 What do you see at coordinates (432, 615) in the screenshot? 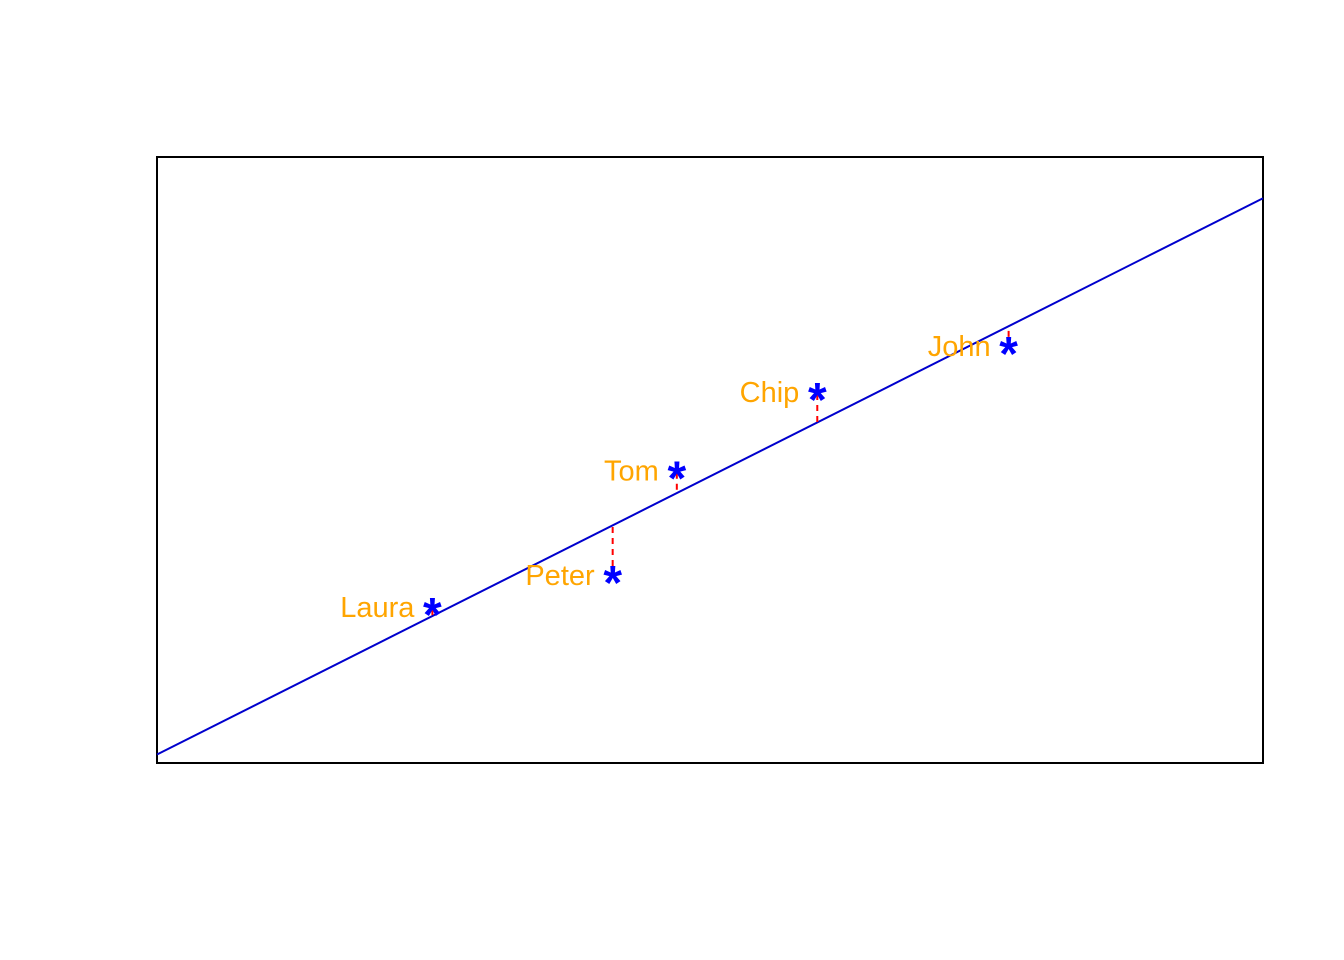
I see `point-marker-laura: *` at bounding box center [432, 615].